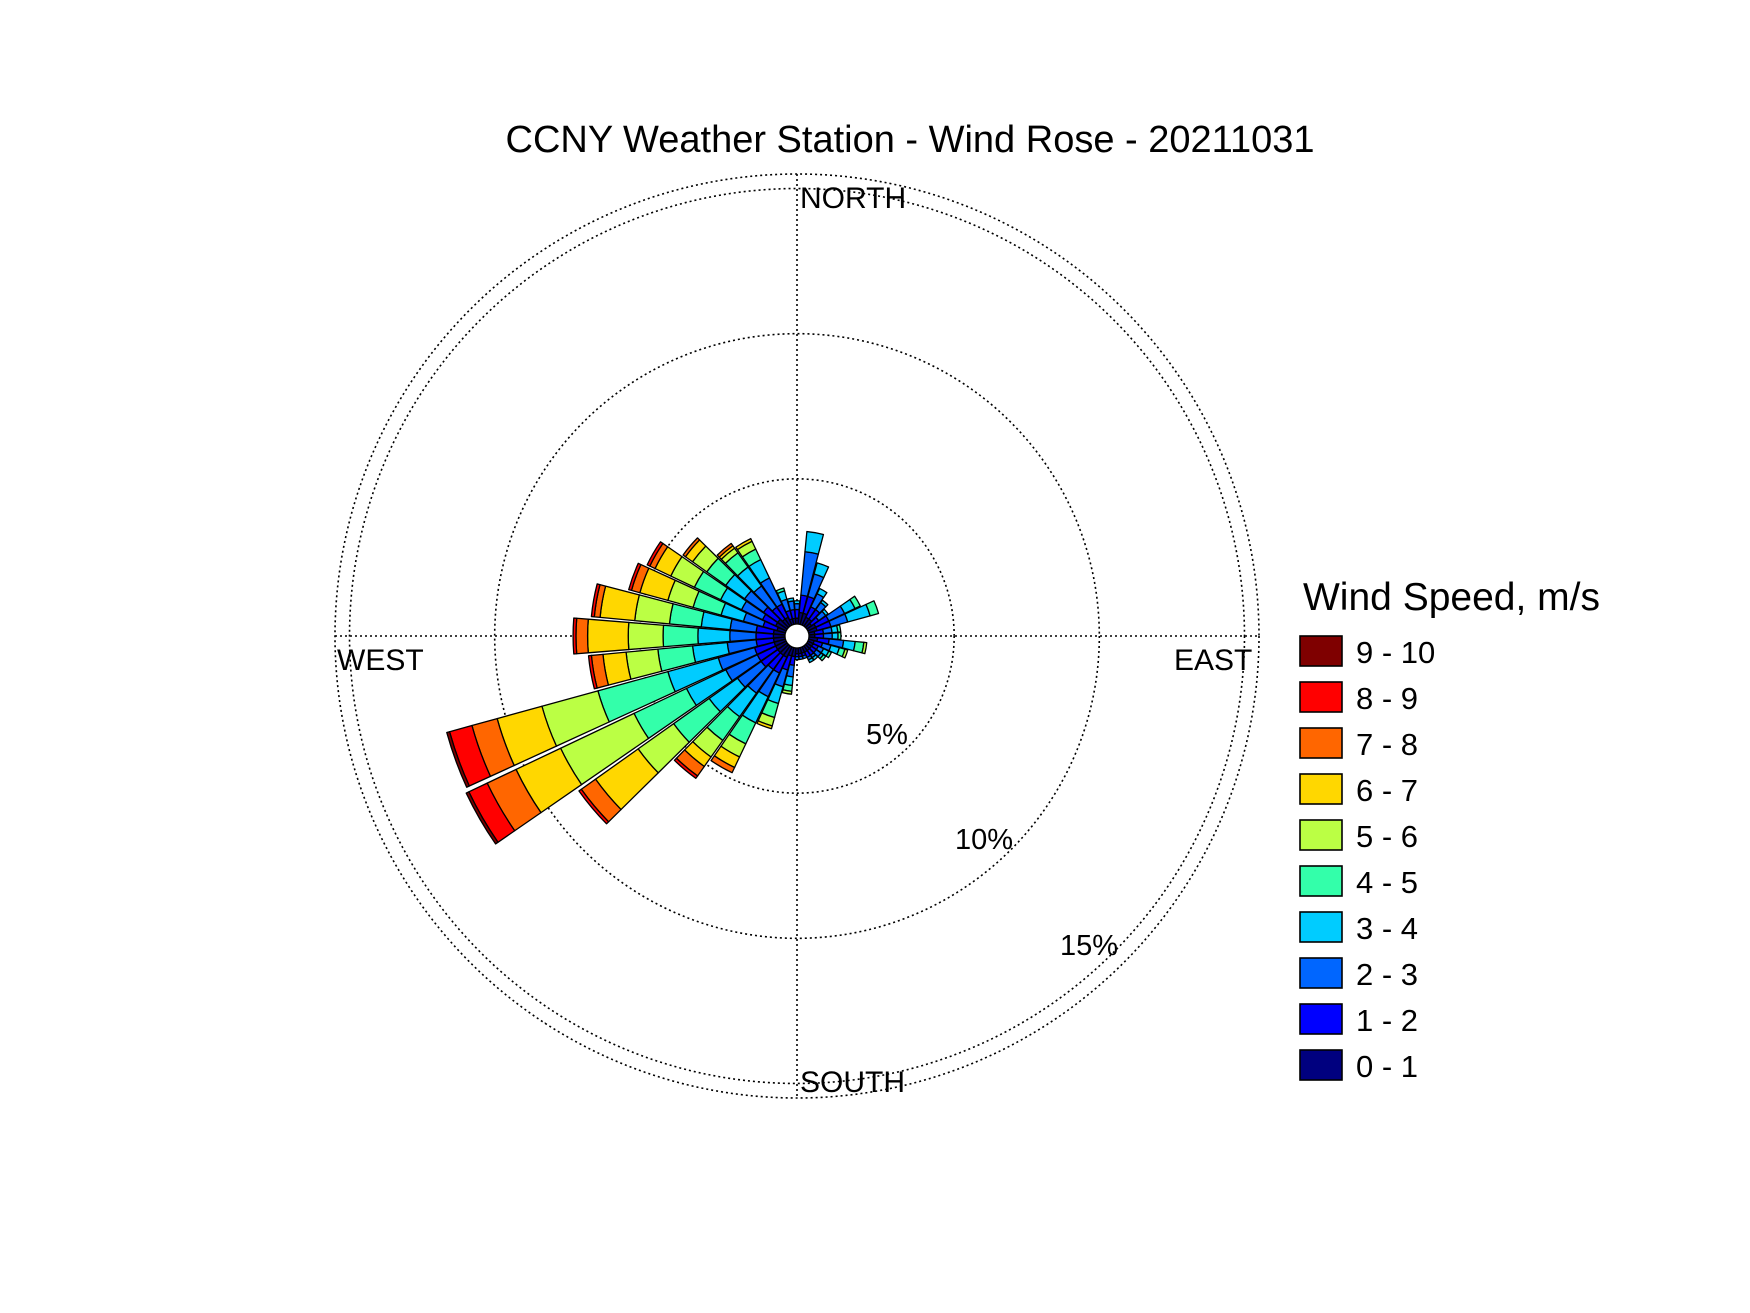 The width and height of the screenshot is (1750, 1313). Describe the element at coordinates (1387, 744) in the screenshot. I see `legend-label-7: 7 - 8` at that location.